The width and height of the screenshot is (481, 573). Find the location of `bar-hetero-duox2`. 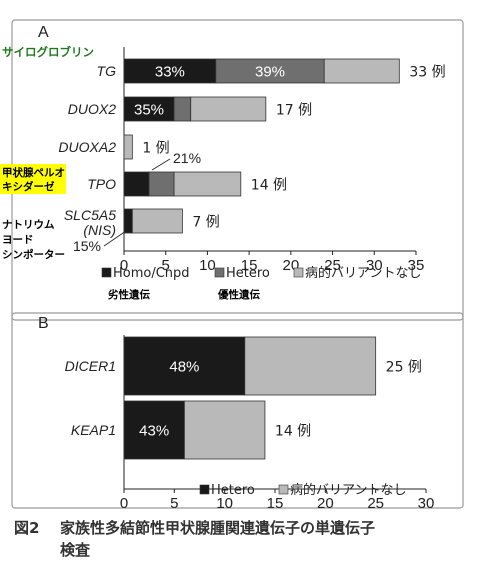

bar-hetero-duox2 is located at coordinates (182, 109).